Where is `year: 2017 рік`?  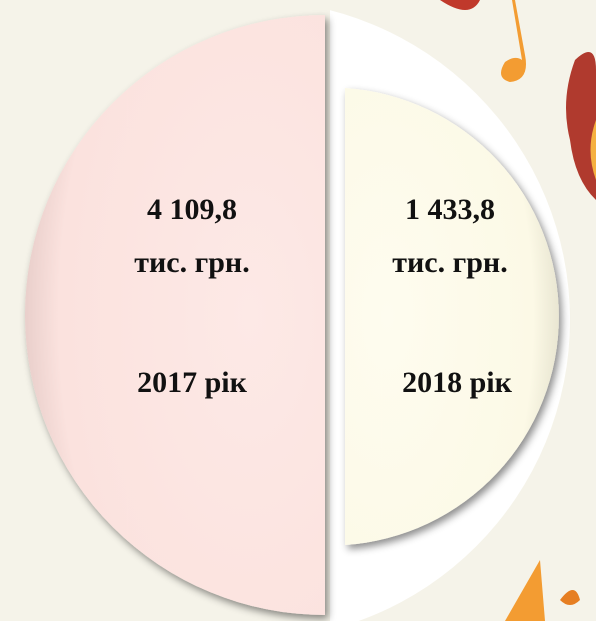 year: 2017 рік is located at coordinates (192, 382).